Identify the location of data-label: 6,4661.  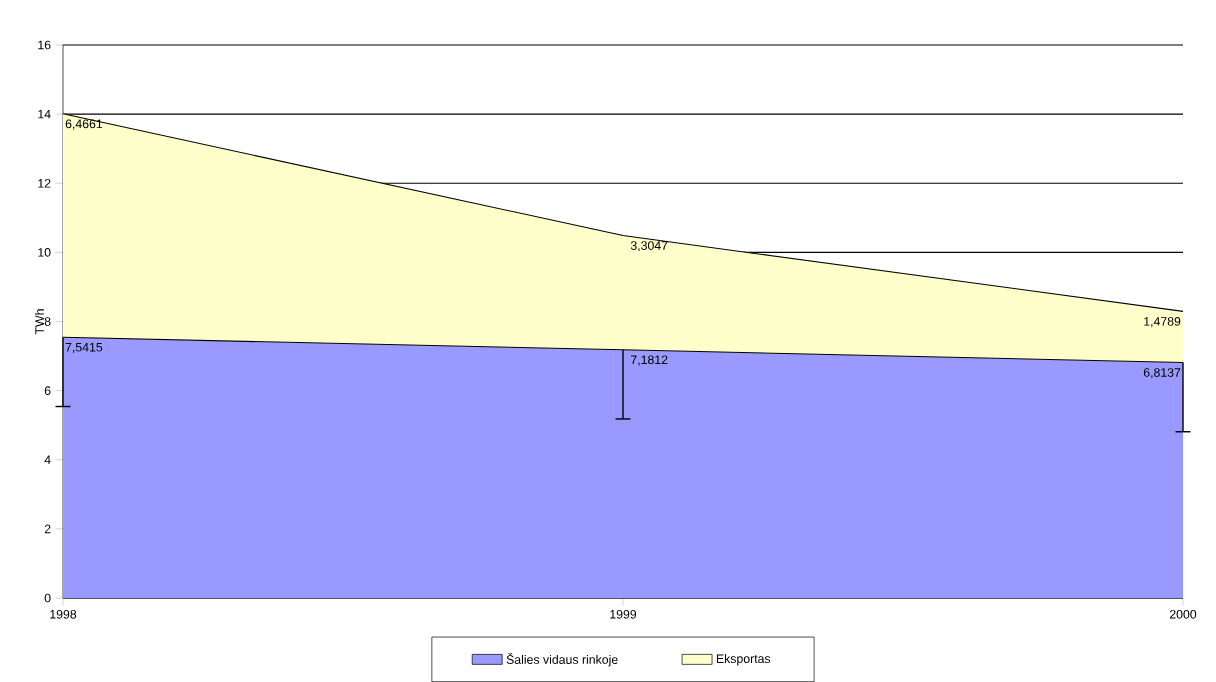
(84, 124).